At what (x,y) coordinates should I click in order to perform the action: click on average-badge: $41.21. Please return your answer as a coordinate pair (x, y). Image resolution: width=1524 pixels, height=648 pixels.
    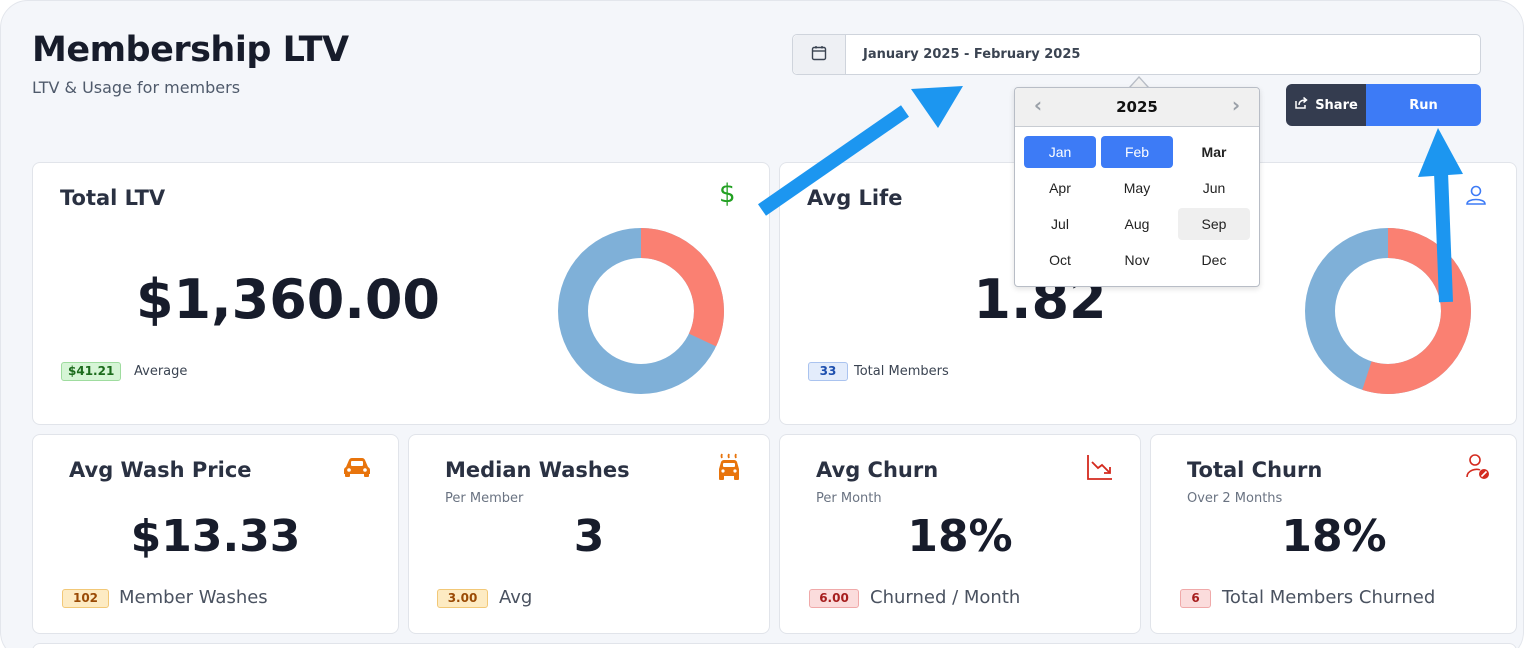
    Looking at the image, I should click on (91, 371).